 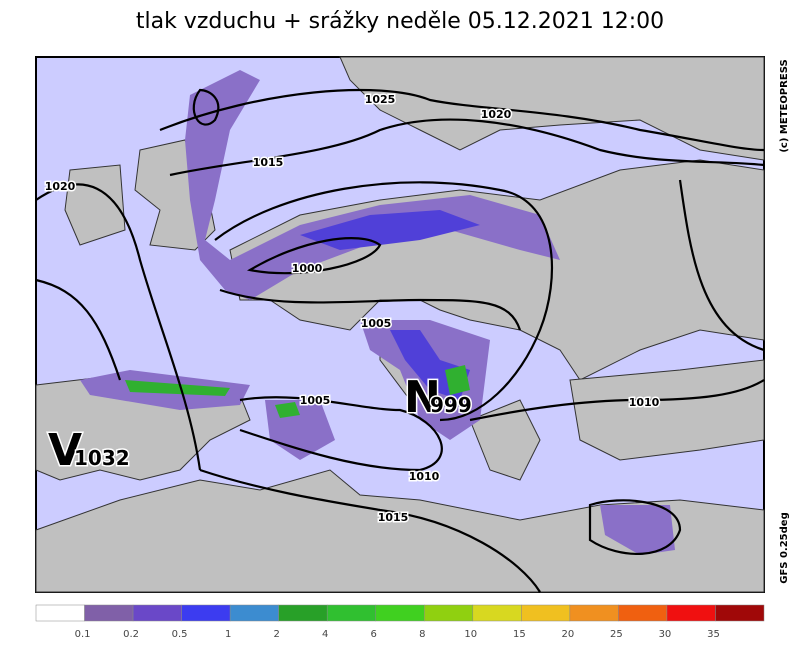 I want to click on legend-label: 1, so click(x=228, y=634).